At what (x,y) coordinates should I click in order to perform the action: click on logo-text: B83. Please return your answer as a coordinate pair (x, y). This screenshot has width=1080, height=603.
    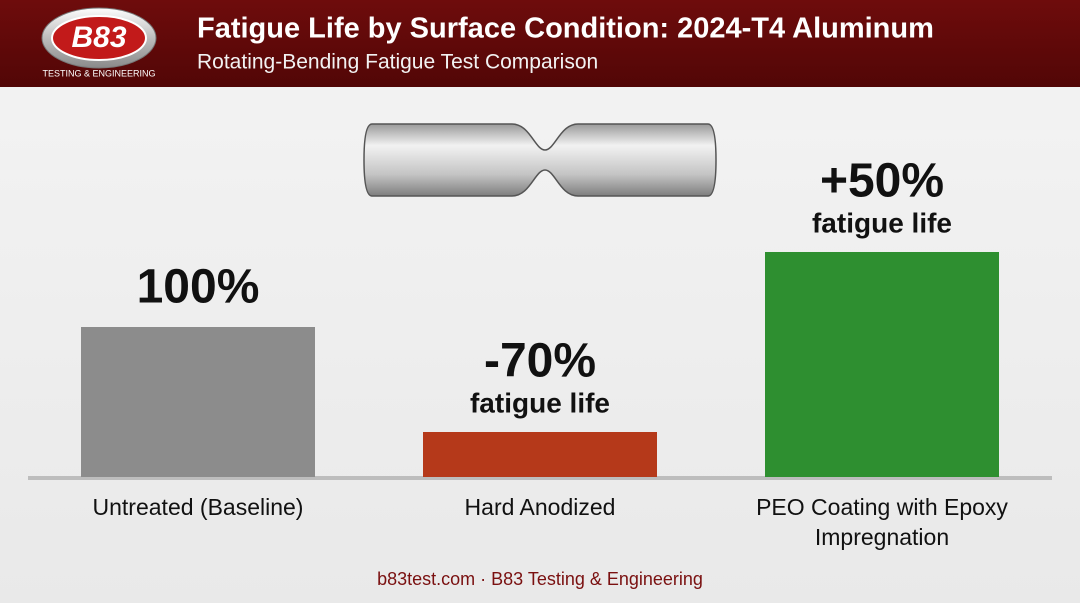
    Looking at the image, I should click on (98, 37).